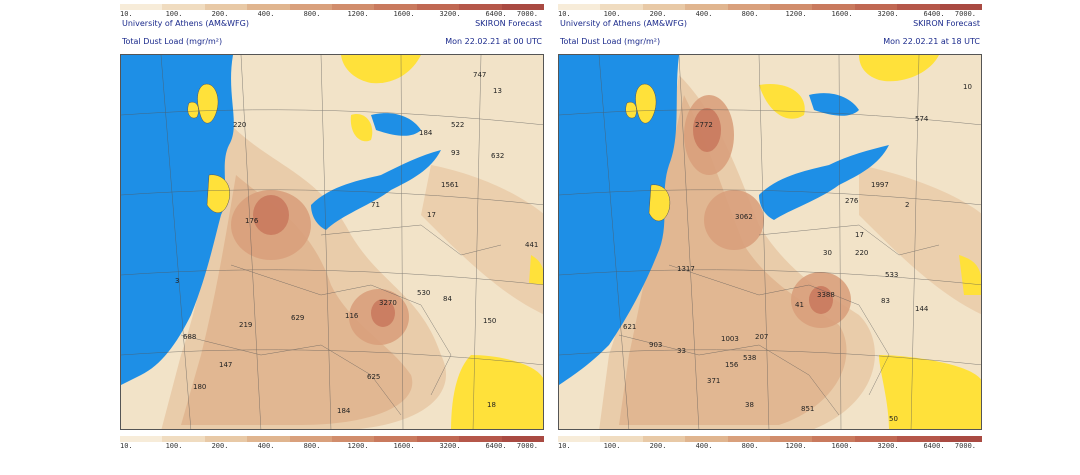  I want to click on dust-value-label: 184, so click(426, 133).